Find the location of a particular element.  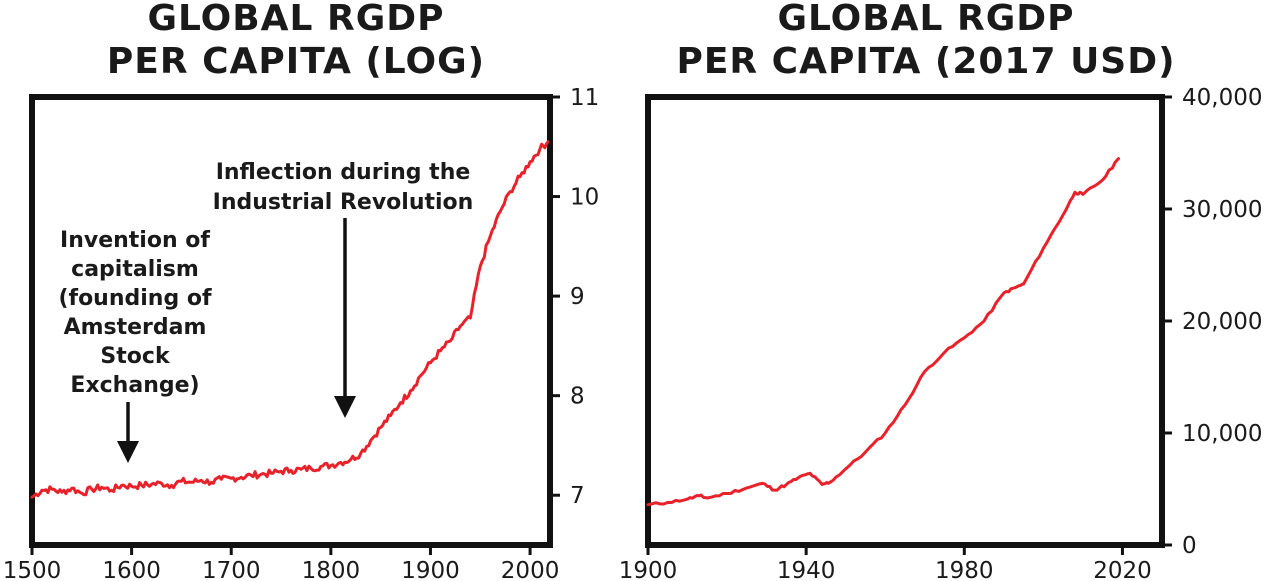

left-y-tick-label: 9 is located at coordinates (577, 297).